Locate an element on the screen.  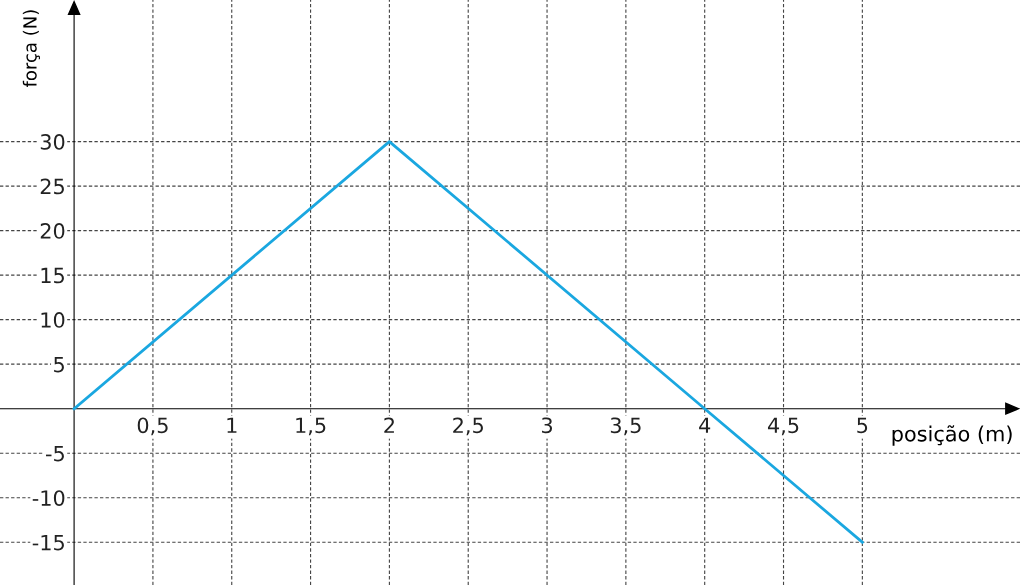
y-axis-title: força (N) is located at coordinates (31, 49).